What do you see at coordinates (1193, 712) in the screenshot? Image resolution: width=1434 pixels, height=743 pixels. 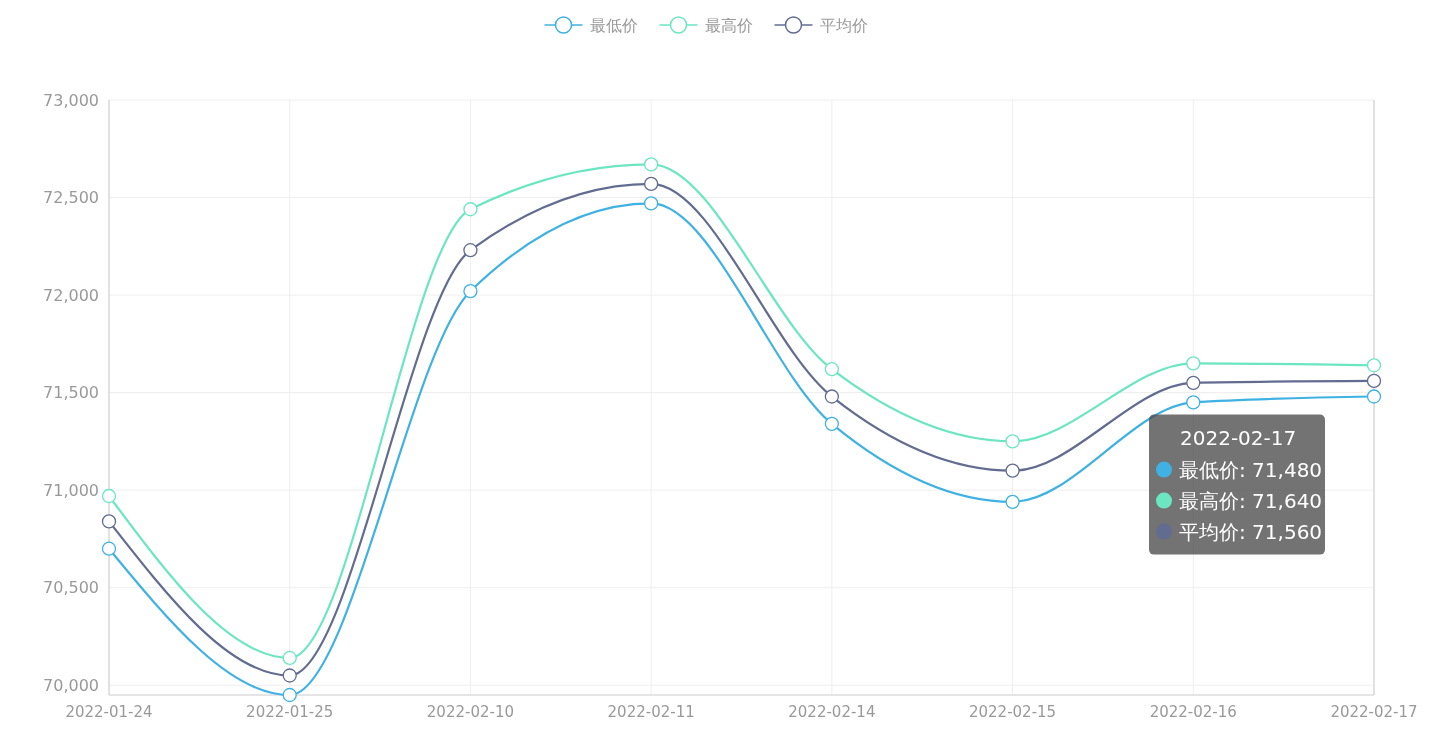 I see `x-tick-label: 2022-02-16` at bounding box center [1193, 712].